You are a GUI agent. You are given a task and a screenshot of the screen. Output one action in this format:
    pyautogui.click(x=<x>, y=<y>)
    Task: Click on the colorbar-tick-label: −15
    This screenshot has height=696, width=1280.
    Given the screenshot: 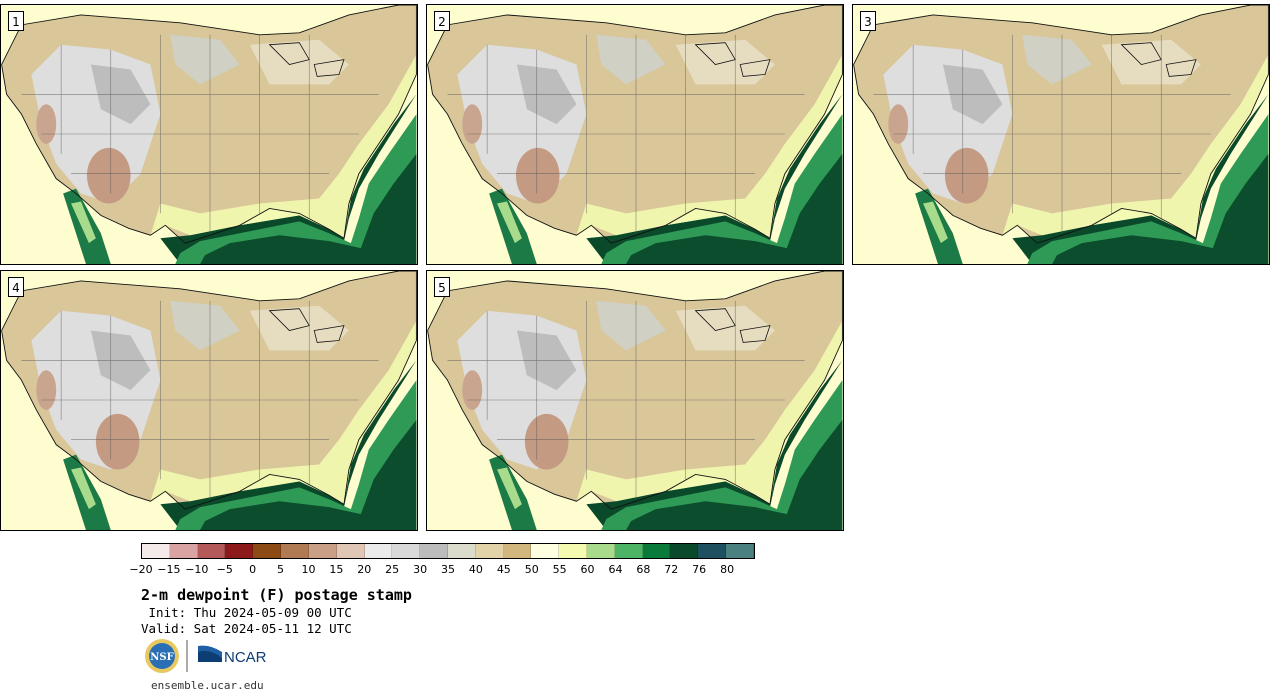 What is the action you would take?
    pyautogui.click(x=169, y=569)
    